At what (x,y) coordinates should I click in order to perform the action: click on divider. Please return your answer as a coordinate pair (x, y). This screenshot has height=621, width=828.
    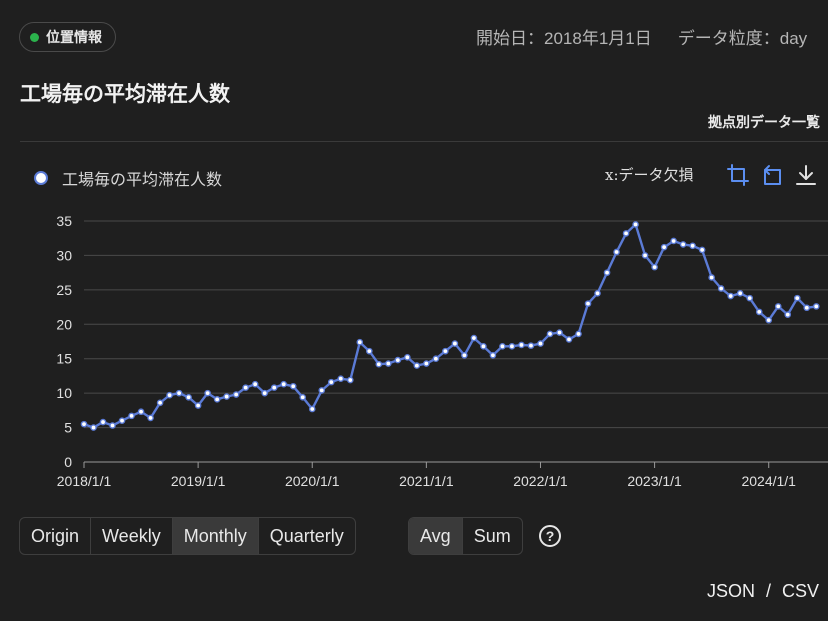
    Looking at the image, I should click on (424, 141).